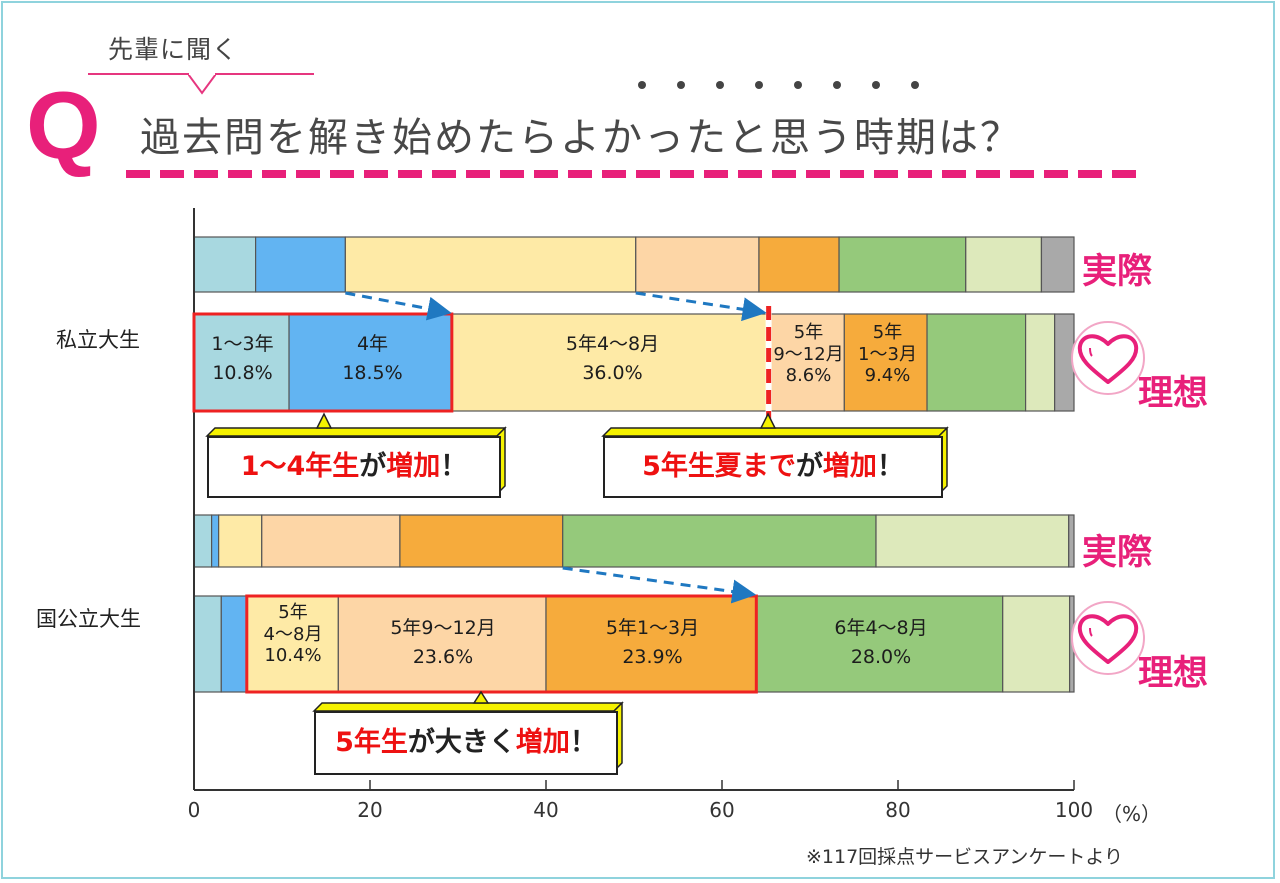  Describe the element at coordinates (1132, 814) in the screenshot. I see `x-axis-unit: （%）` at that location.